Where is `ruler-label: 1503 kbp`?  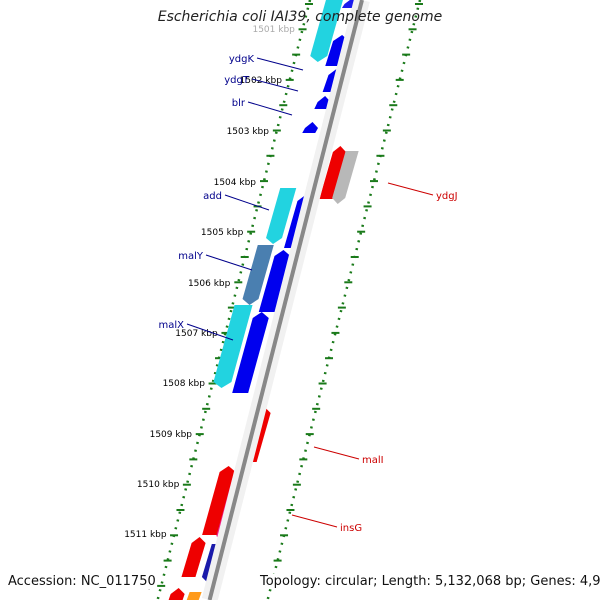
ruler-label: 1503 kbp is located at coordinates (248, 132).